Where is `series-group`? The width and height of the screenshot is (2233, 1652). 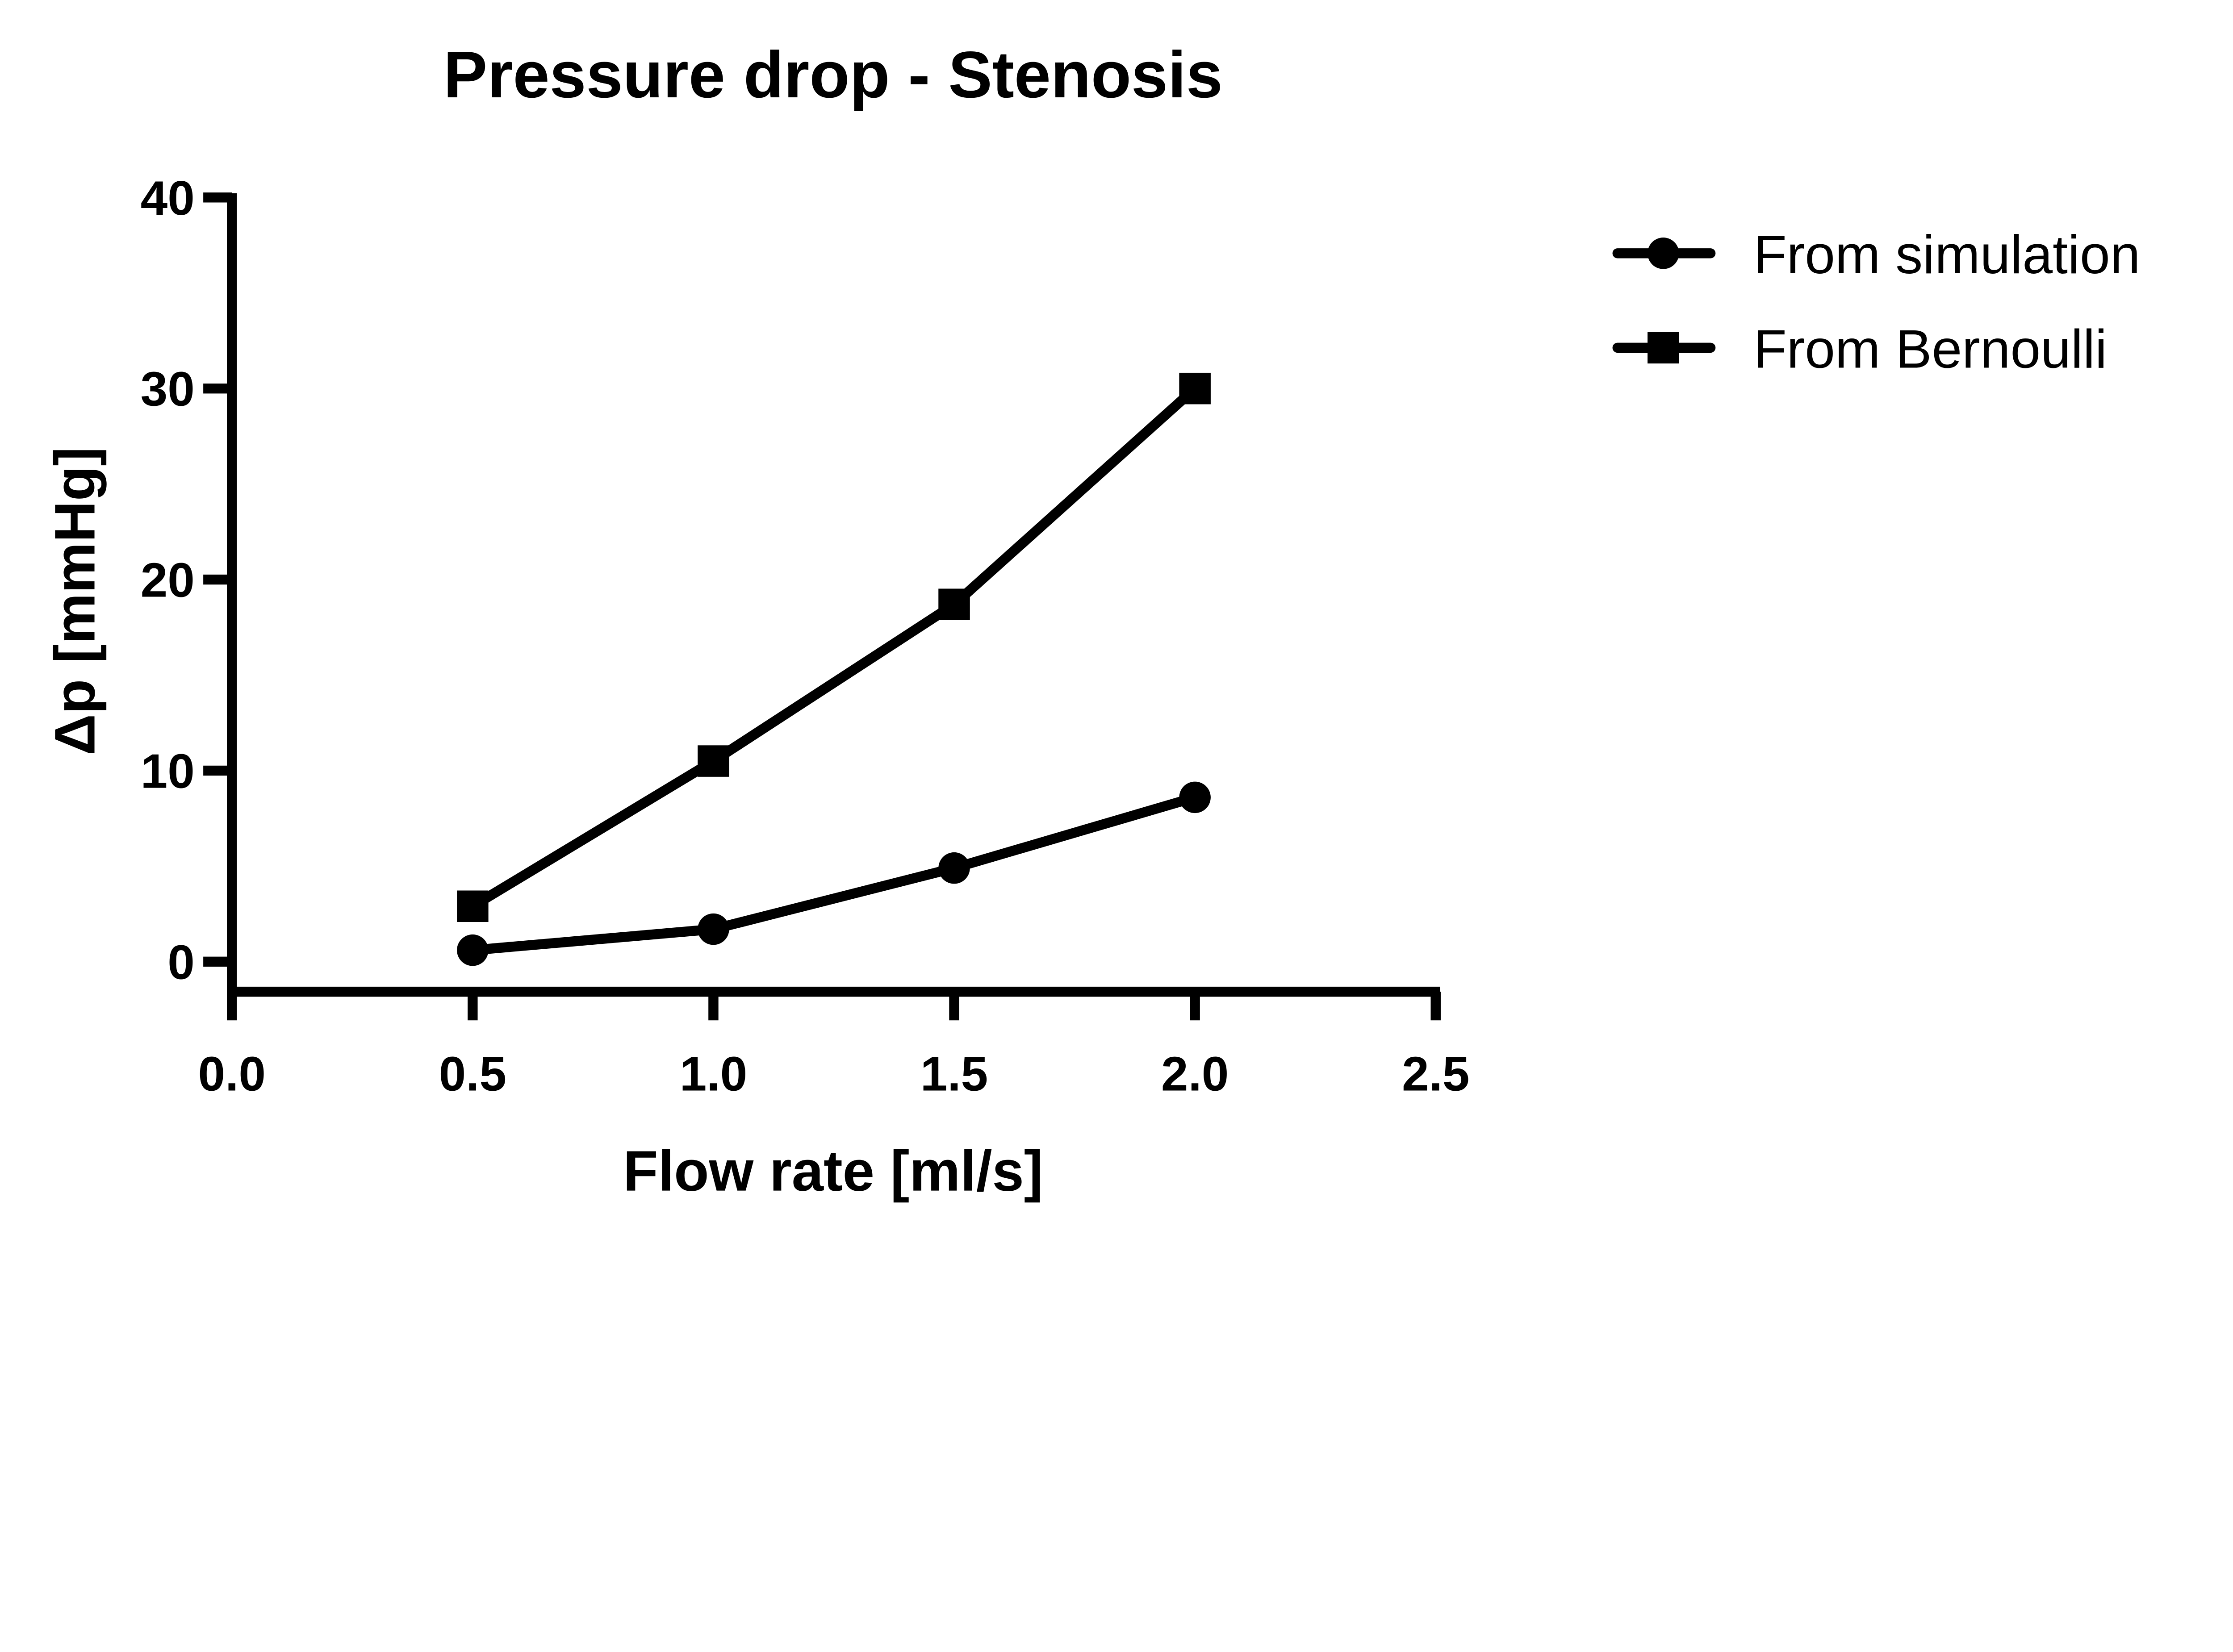 series-group is located at coordinates (834, 669).